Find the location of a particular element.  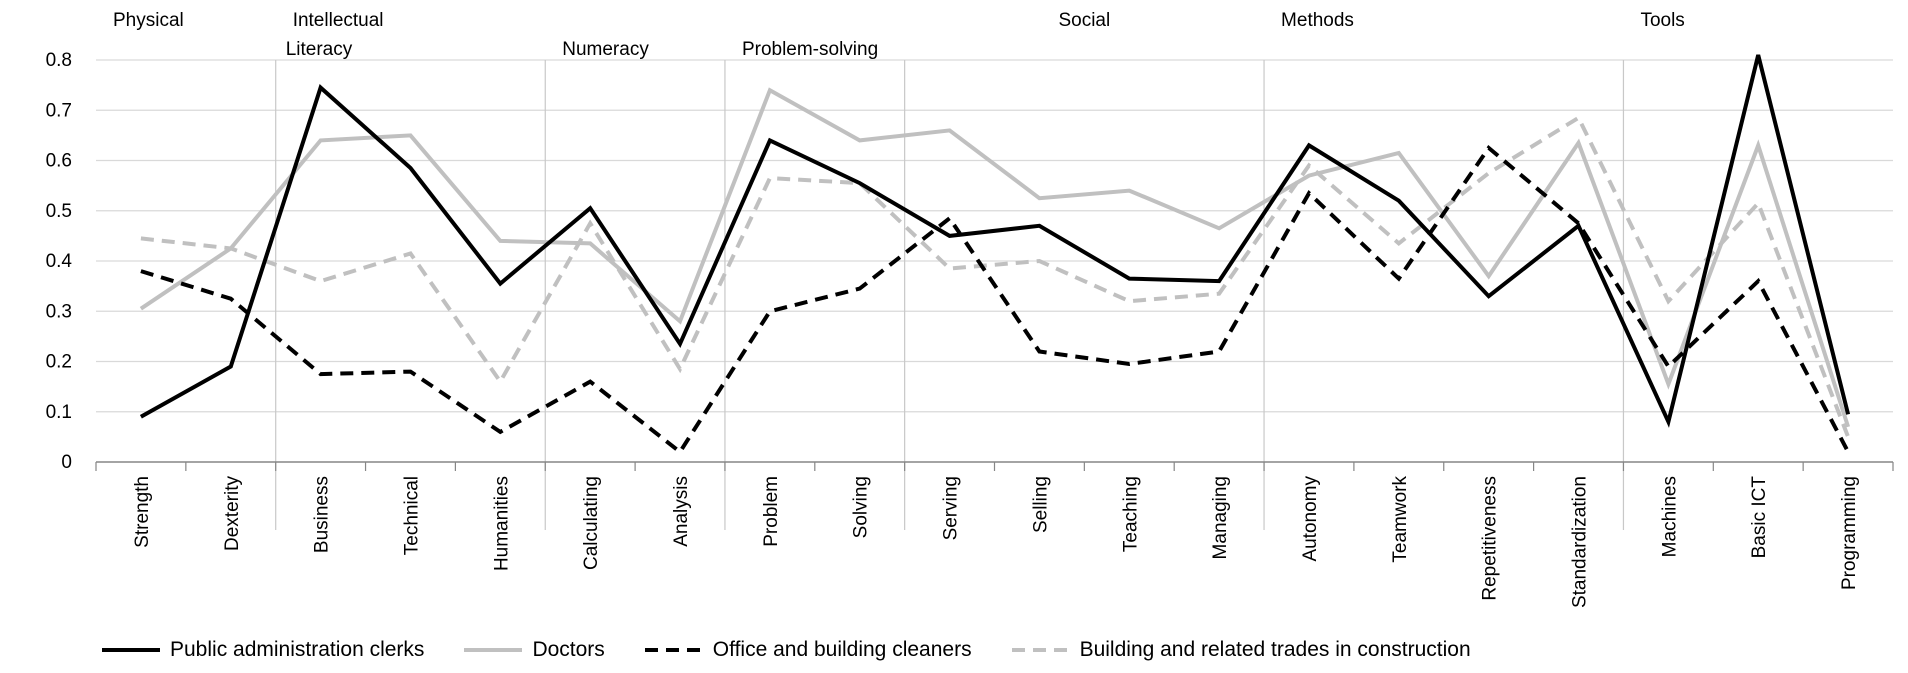

x-tick-label: Teamwork is located at coordinates (1400, 519).